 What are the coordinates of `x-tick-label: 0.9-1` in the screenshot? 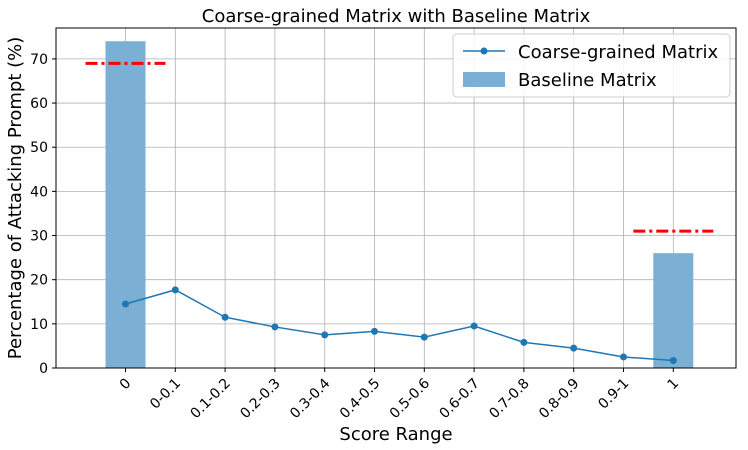 It's located at (613, 394).